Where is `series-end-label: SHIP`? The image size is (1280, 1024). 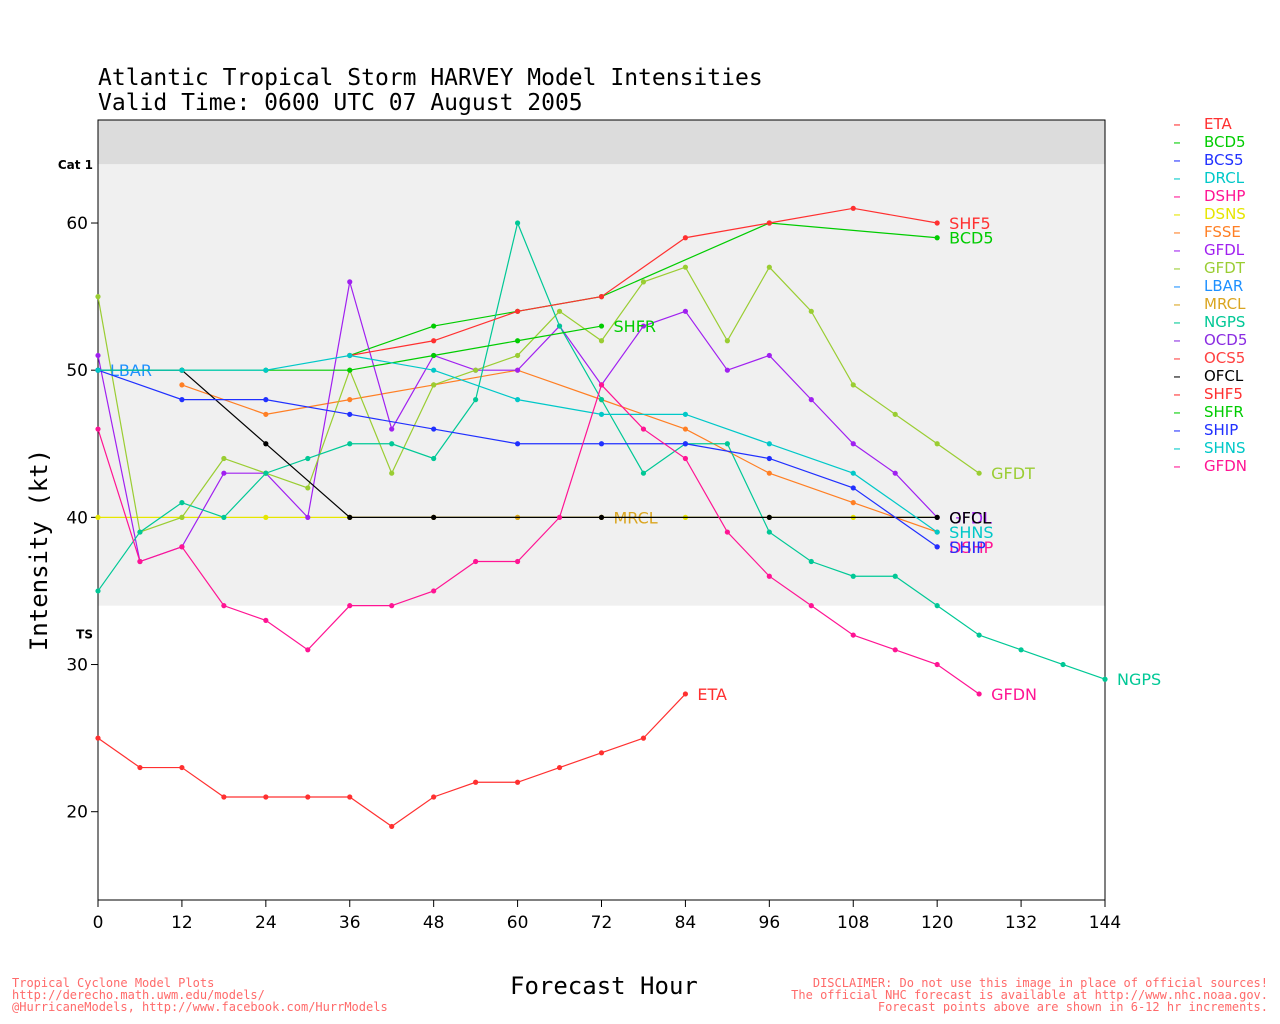 series-end-label: SHIP is located at coordinates (967, 547).